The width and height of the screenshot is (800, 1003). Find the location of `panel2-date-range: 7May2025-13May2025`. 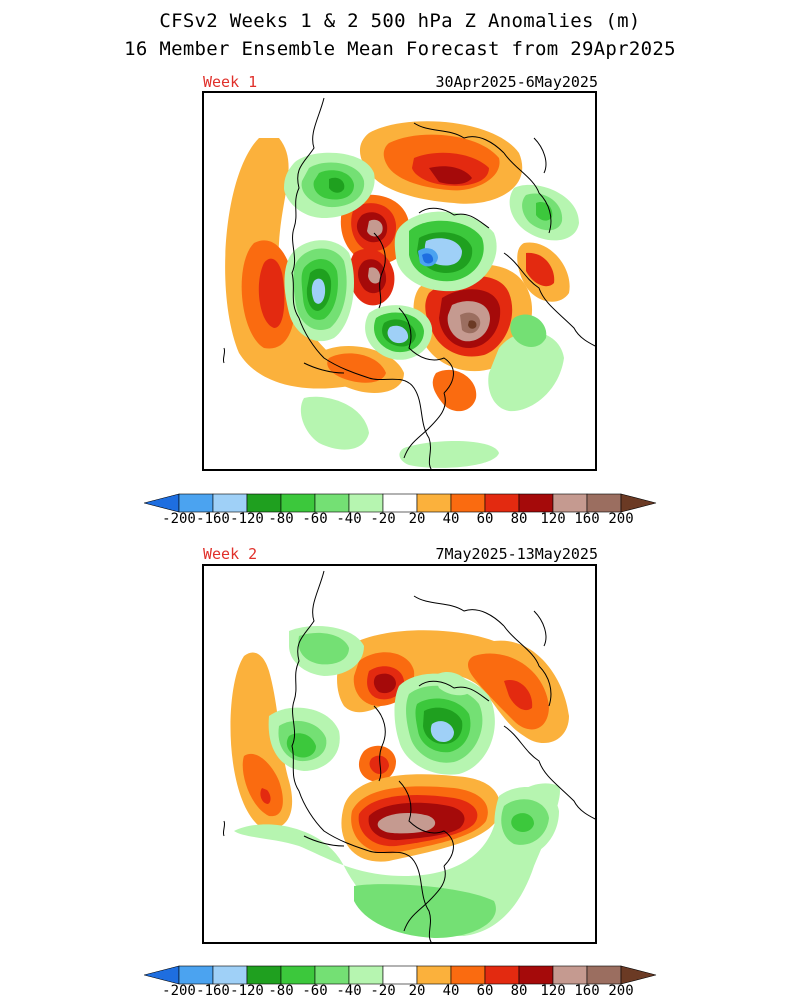

panel2-date-range: 7May2025-13May2025 is located at coordinates (516, 554).